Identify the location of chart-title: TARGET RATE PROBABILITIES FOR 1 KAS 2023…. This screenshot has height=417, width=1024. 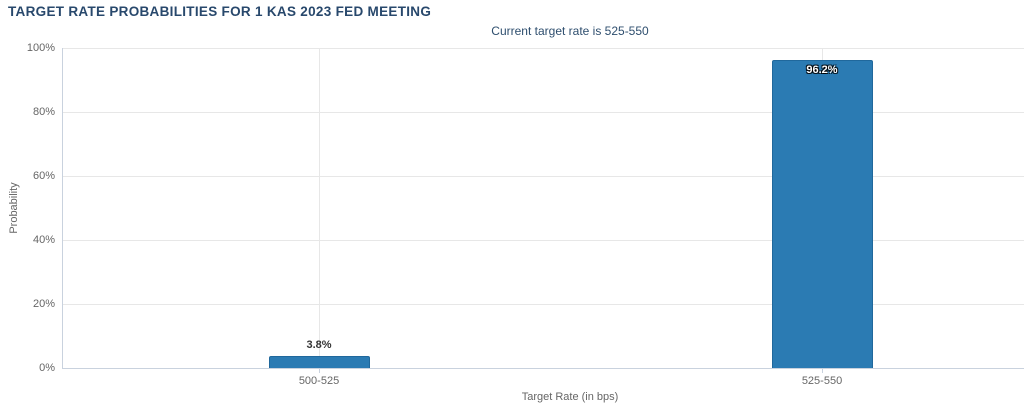
(220, 11).